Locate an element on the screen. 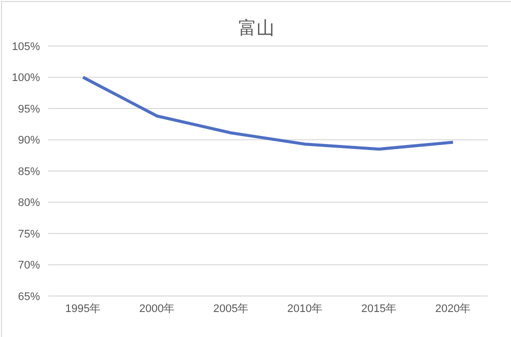 The width and height of the screenshot is (511, 337). x-tick-label: 2010年 is located at coordinates (305, 308).